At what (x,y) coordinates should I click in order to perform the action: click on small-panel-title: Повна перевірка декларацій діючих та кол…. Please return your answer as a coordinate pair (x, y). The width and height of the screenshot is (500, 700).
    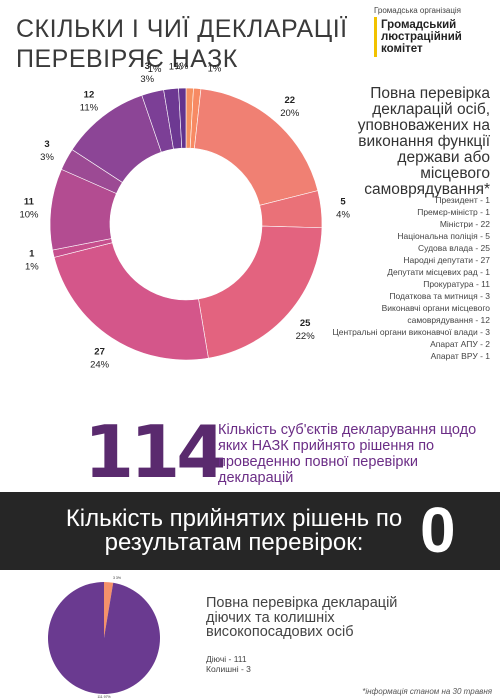
    Looking at the image, I should click on (302, 617).